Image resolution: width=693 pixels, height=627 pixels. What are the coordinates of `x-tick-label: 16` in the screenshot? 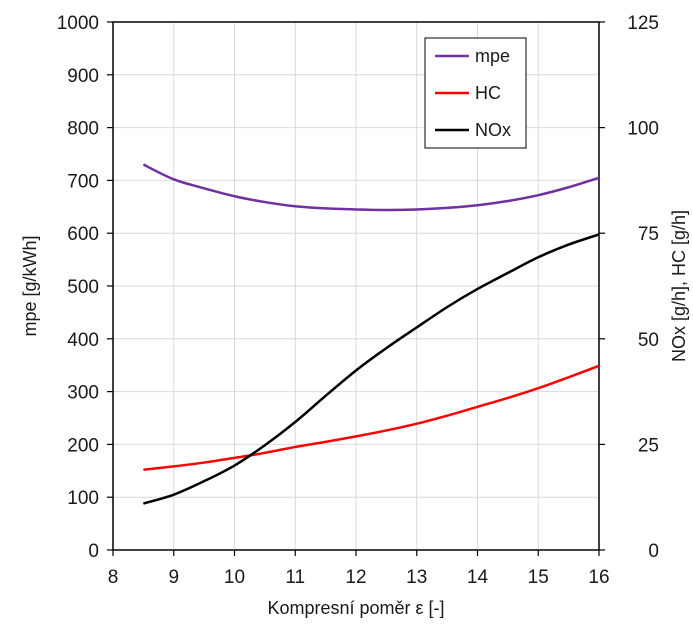 It's located at (598, 577).